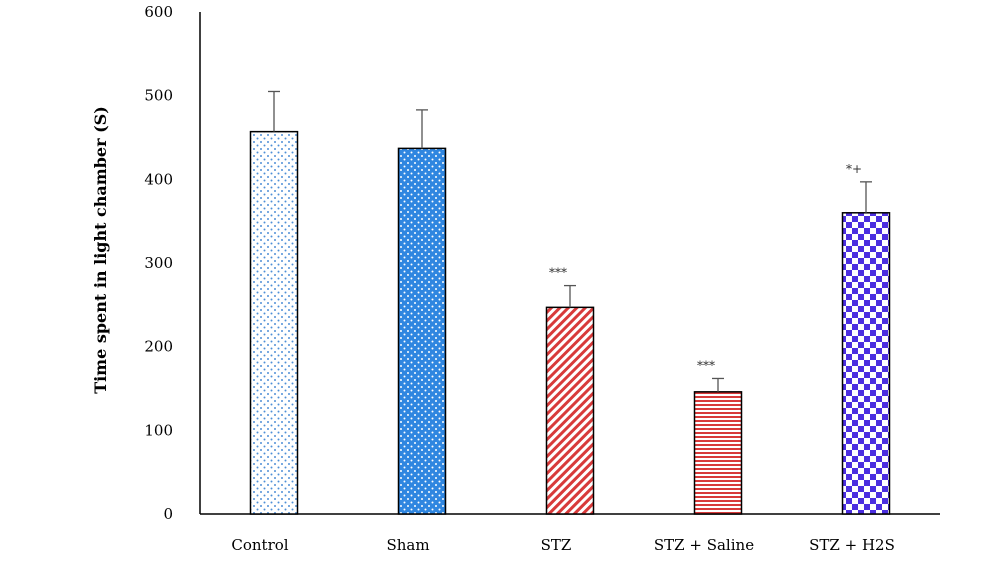 The height and width of the screenshot is (568, 1000). I want to click on significance-labels: *** *** *+, so click(705, 267).